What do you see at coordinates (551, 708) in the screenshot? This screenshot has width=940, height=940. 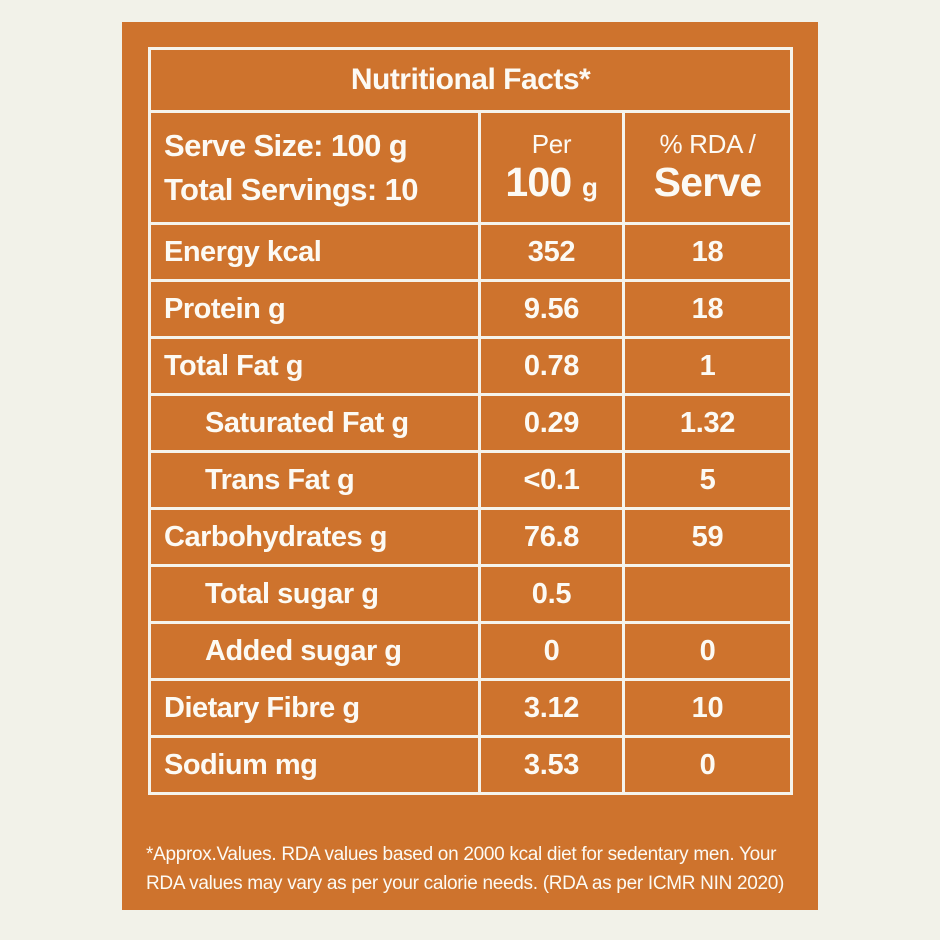 I see `per-100g-value: 3.12` at bounding box center [551, 708].